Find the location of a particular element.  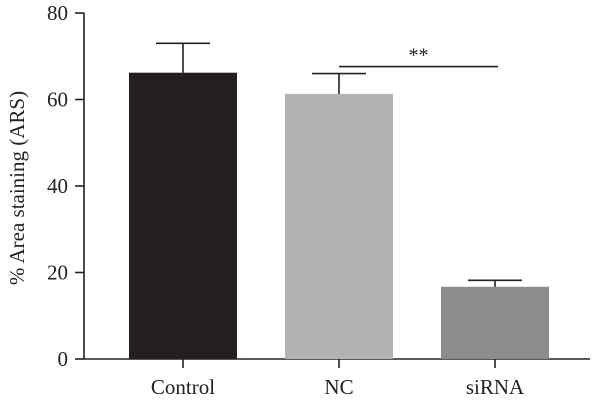

y-axis-title: % Area staining (ARS) is located at coordinates (17, 188).